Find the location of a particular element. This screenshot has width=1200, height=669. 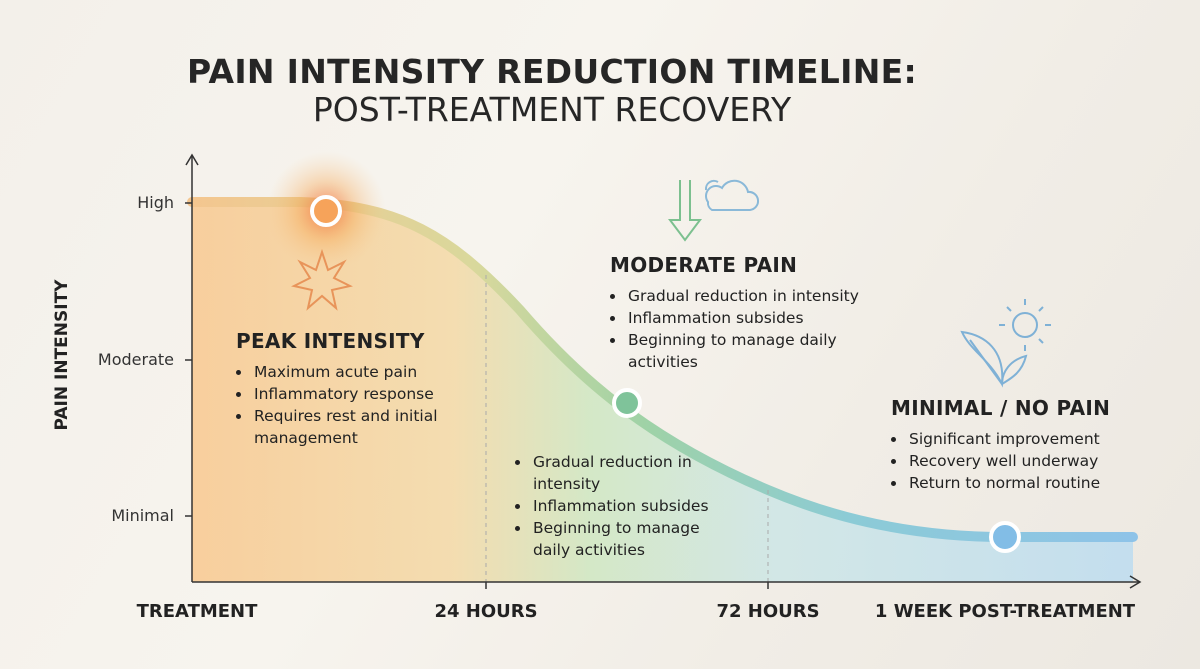

star-icon is located at coordinates (322, 279).